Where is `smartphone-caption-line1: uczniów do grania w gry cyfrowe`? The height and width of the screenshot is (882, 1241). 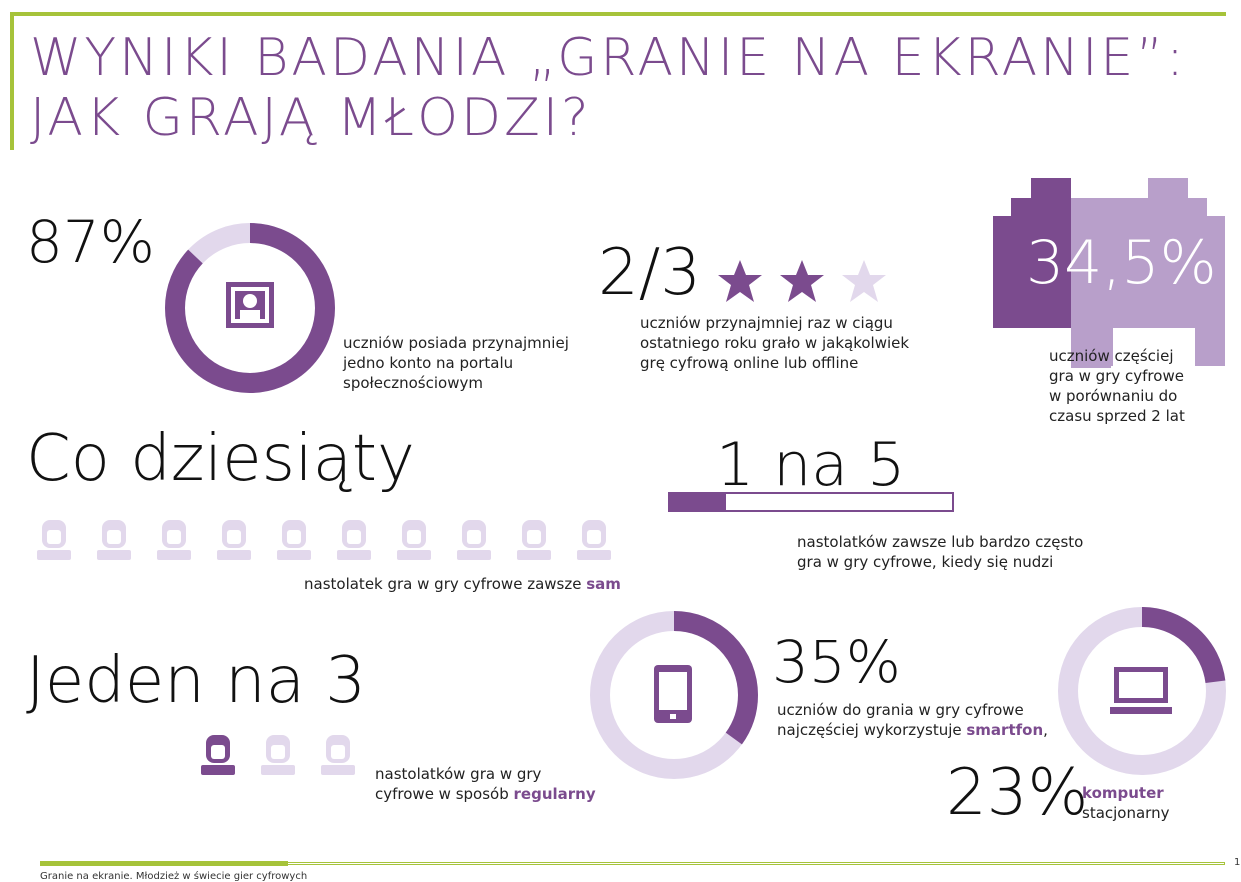 smartphone-caption-line1: uczniów do grania w gry cyfrowe is located at coordinates (900, 710).